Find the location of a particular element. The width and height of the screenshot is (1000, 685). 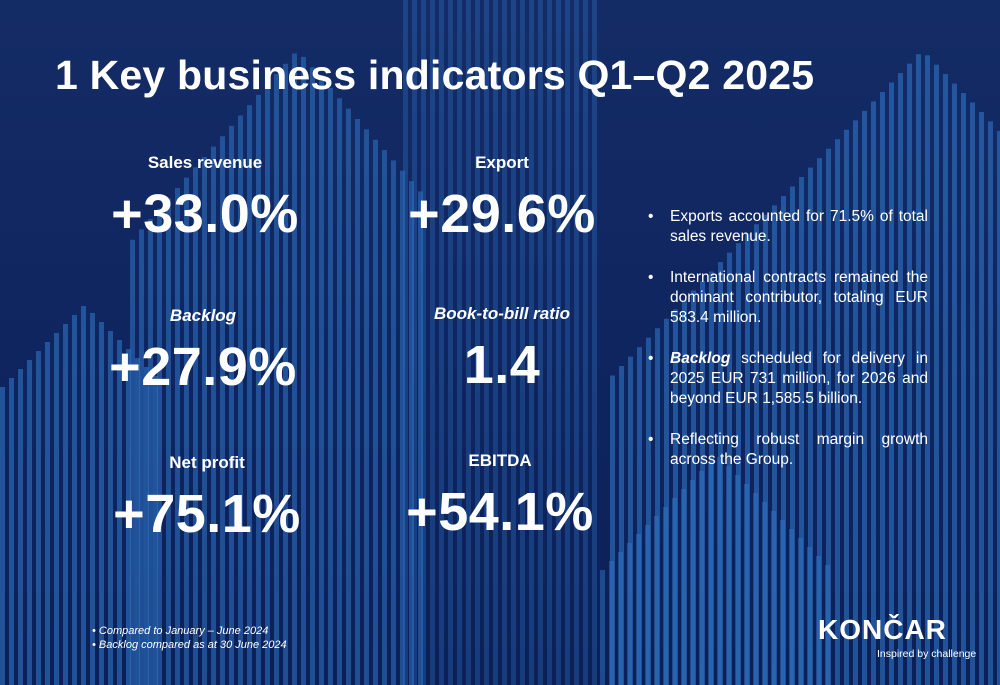

kpi-export: Export +29.6% is located at coordinates (502, 197).